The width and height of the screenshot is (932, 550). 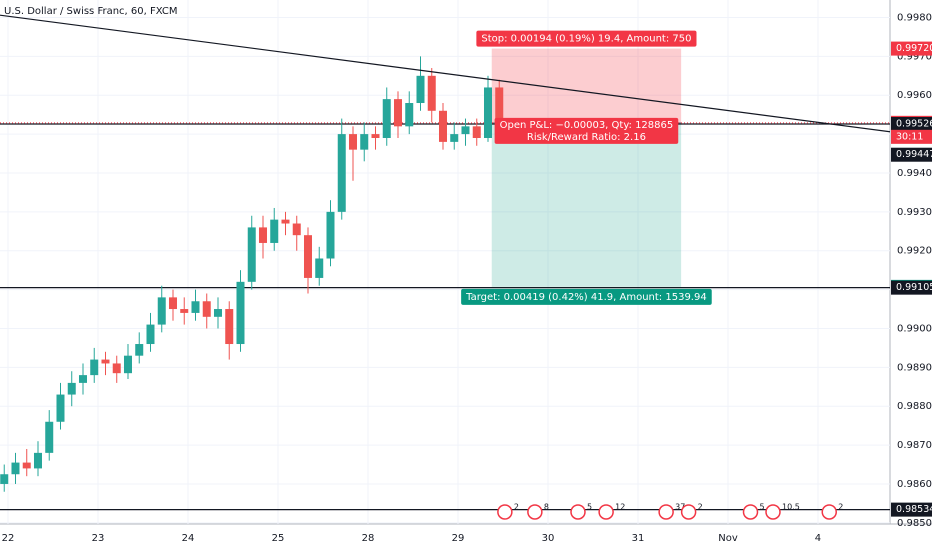 I want to click on target-label-bg, so click(x=586, y=296).